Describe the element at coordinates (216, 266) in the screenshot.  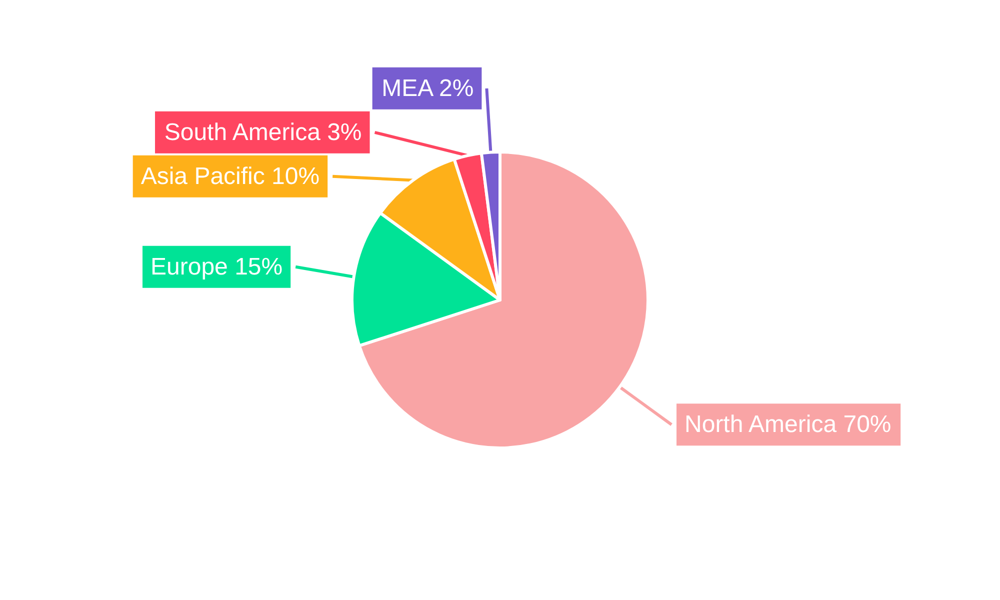
I see `slice-label: Europe 15%` at that location.